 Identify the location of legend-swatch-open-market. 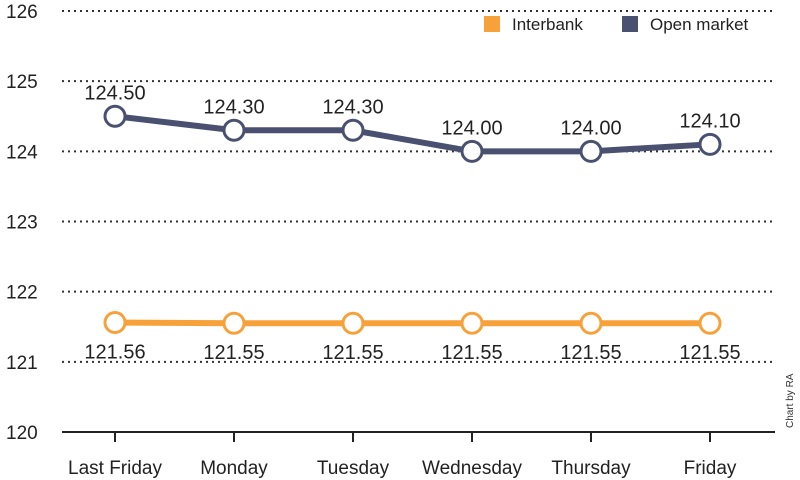
(630, 24).